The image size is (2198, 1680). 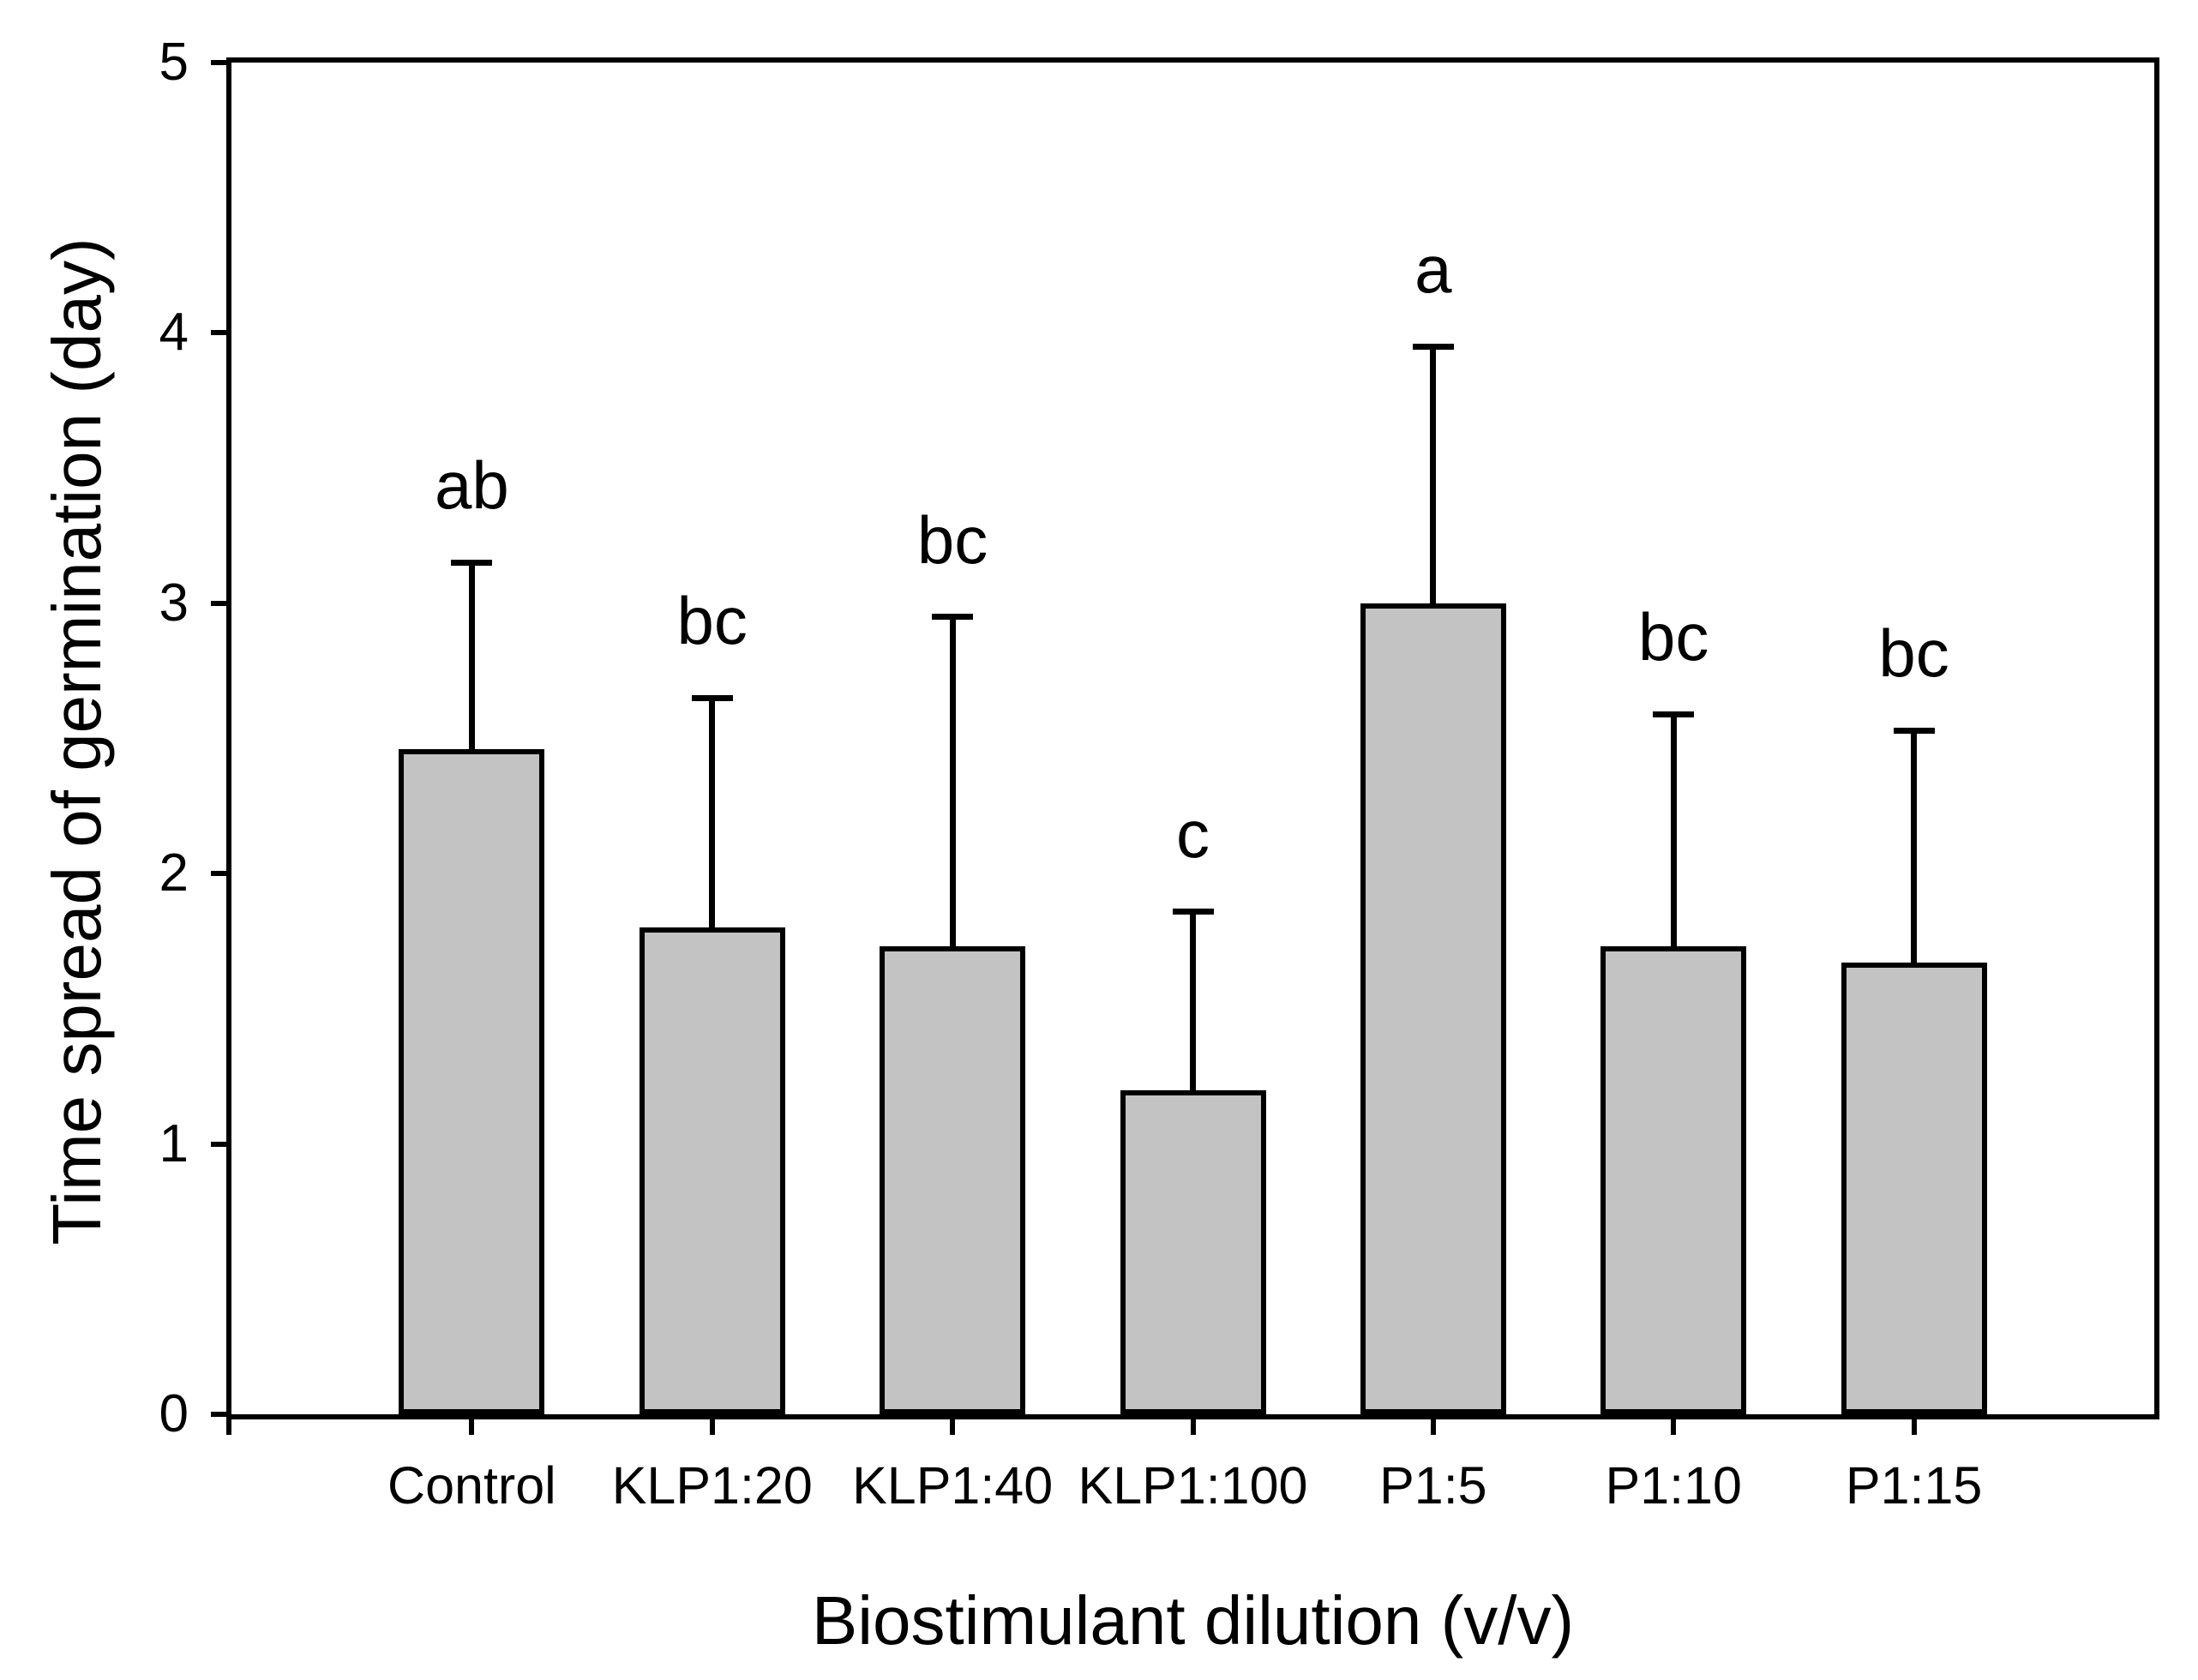 What do you see at coordinates (77, 741) in the screenshot?
I see `y-axis-title: Time spread of germination (day)` at bounding box center [77, 741].